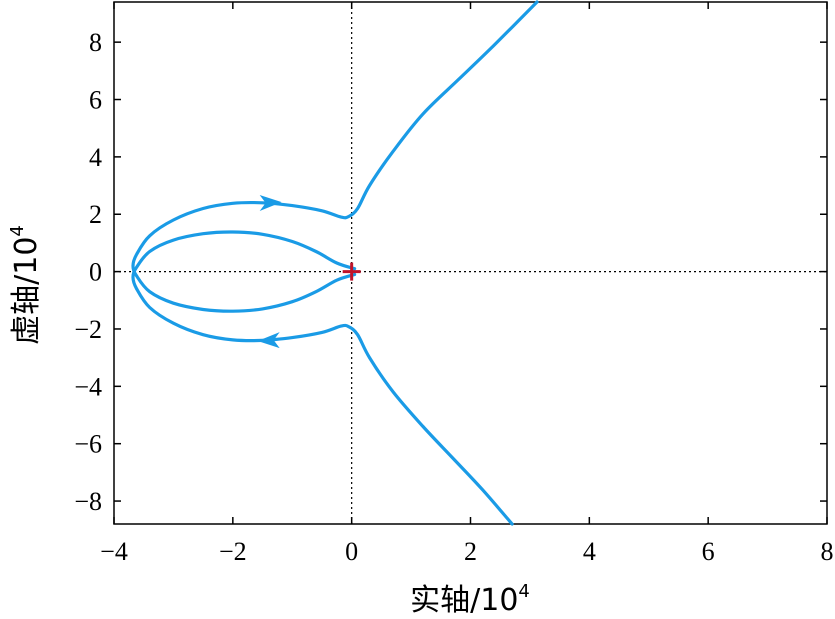 The image size is (835, 619). I want to click on x-tick-label: 6, so click(708, 551).